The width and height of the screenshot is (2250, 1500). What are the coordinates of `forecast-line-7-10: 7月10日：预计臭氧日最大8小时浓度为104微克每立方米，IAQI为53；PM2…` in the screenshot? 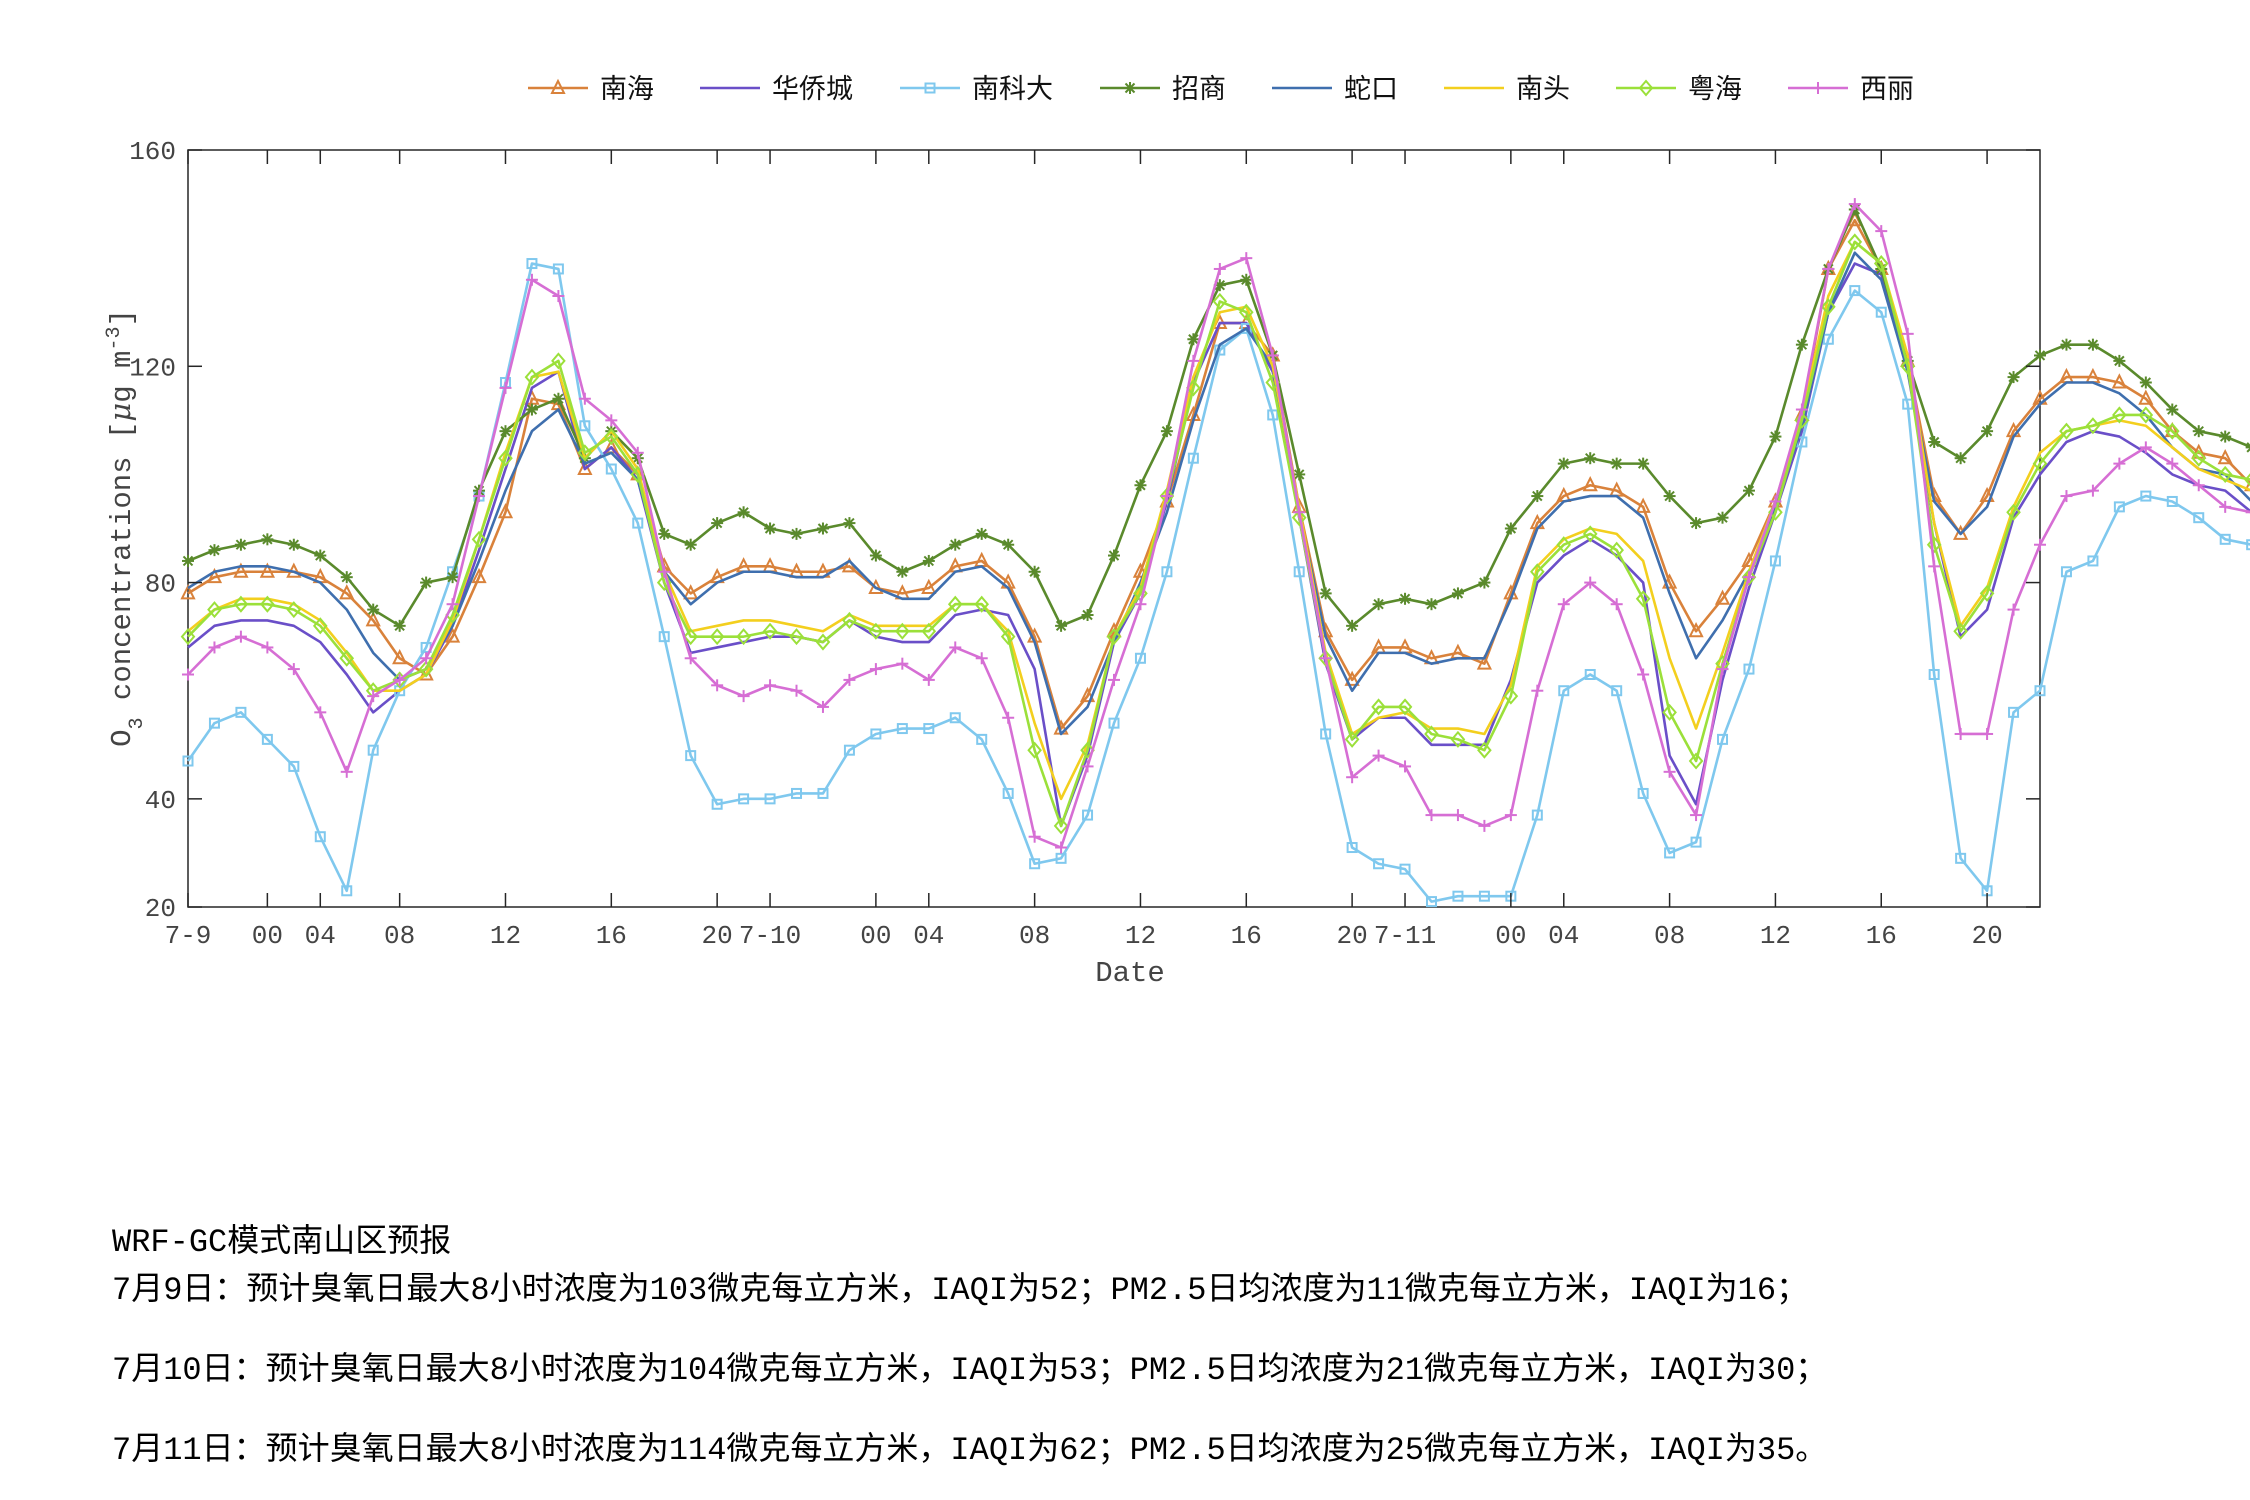 It's located at (970, 1370).